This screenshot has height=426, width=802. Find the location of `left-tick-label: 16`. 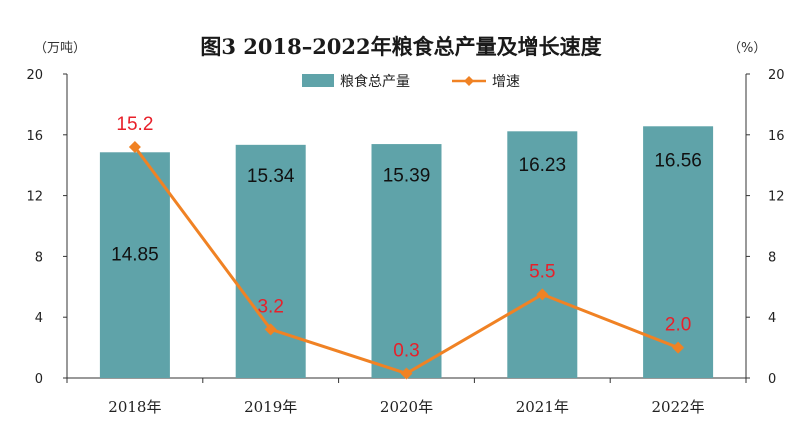

left-tick-label: 16 is located at coordinates (34, 136).